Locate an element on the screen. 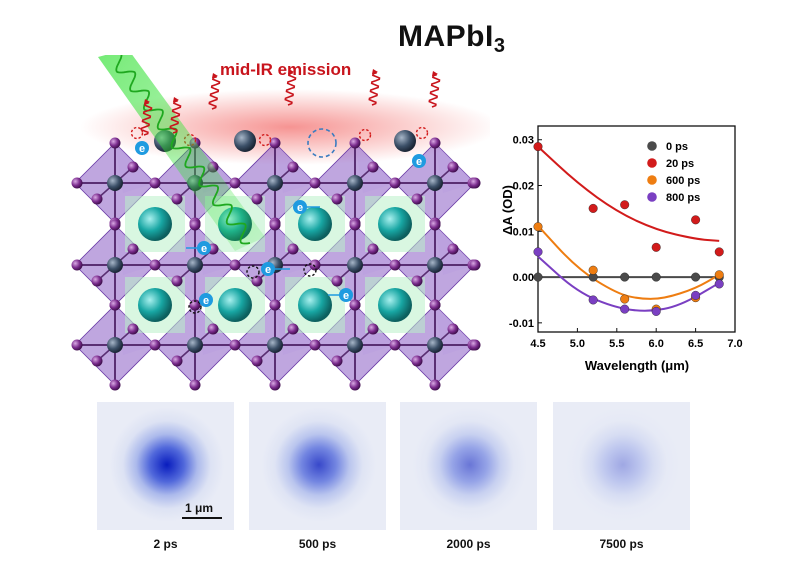  legend-entry: 800 ps is located at coordinates (683, 198).